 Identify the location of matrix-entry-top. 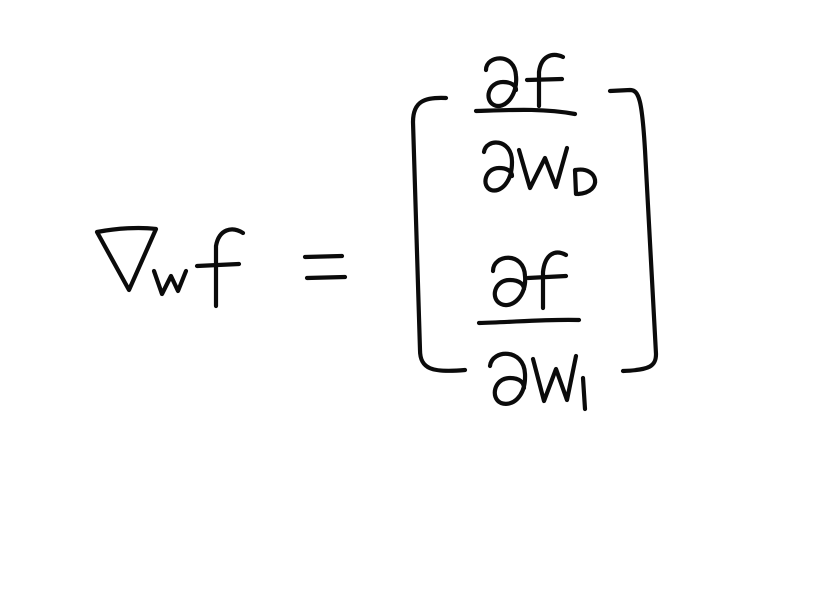
(535, 124).